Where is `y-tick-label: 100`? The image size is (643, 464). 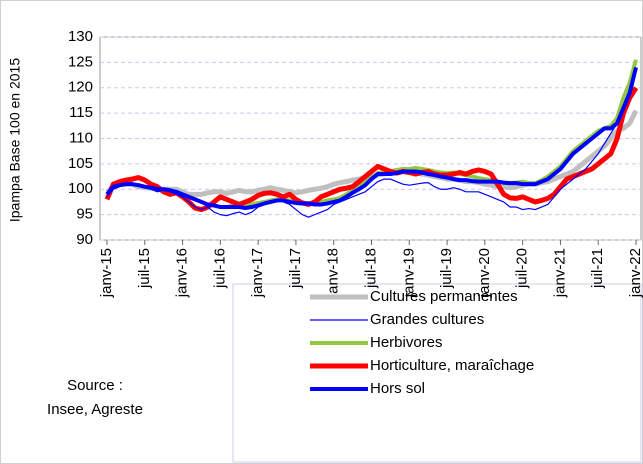 y-tick-label: 100 is located at coordinates (80, 188).